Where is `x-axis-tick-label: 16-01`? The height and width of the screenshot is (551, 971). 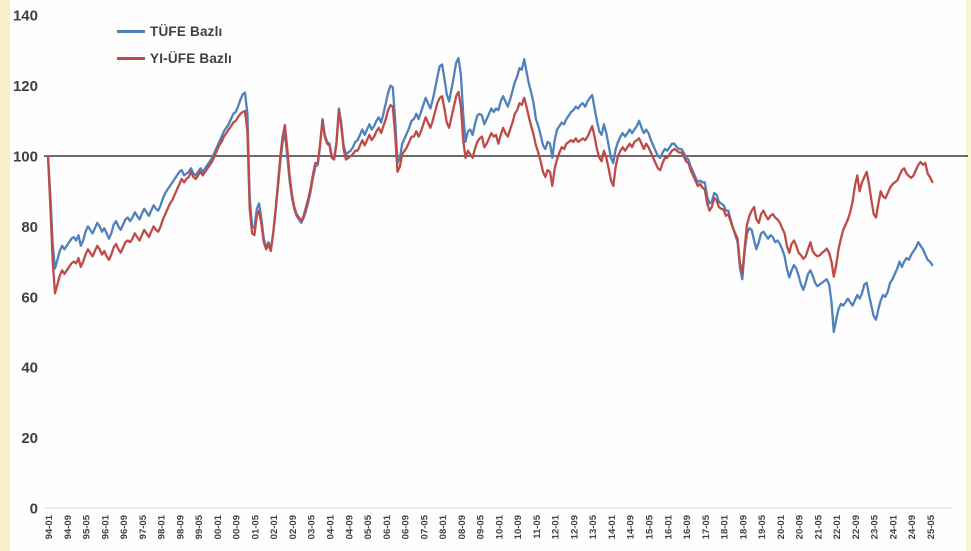
x-axis-tick-label: 16-01 is located at coordinates (668, 526).